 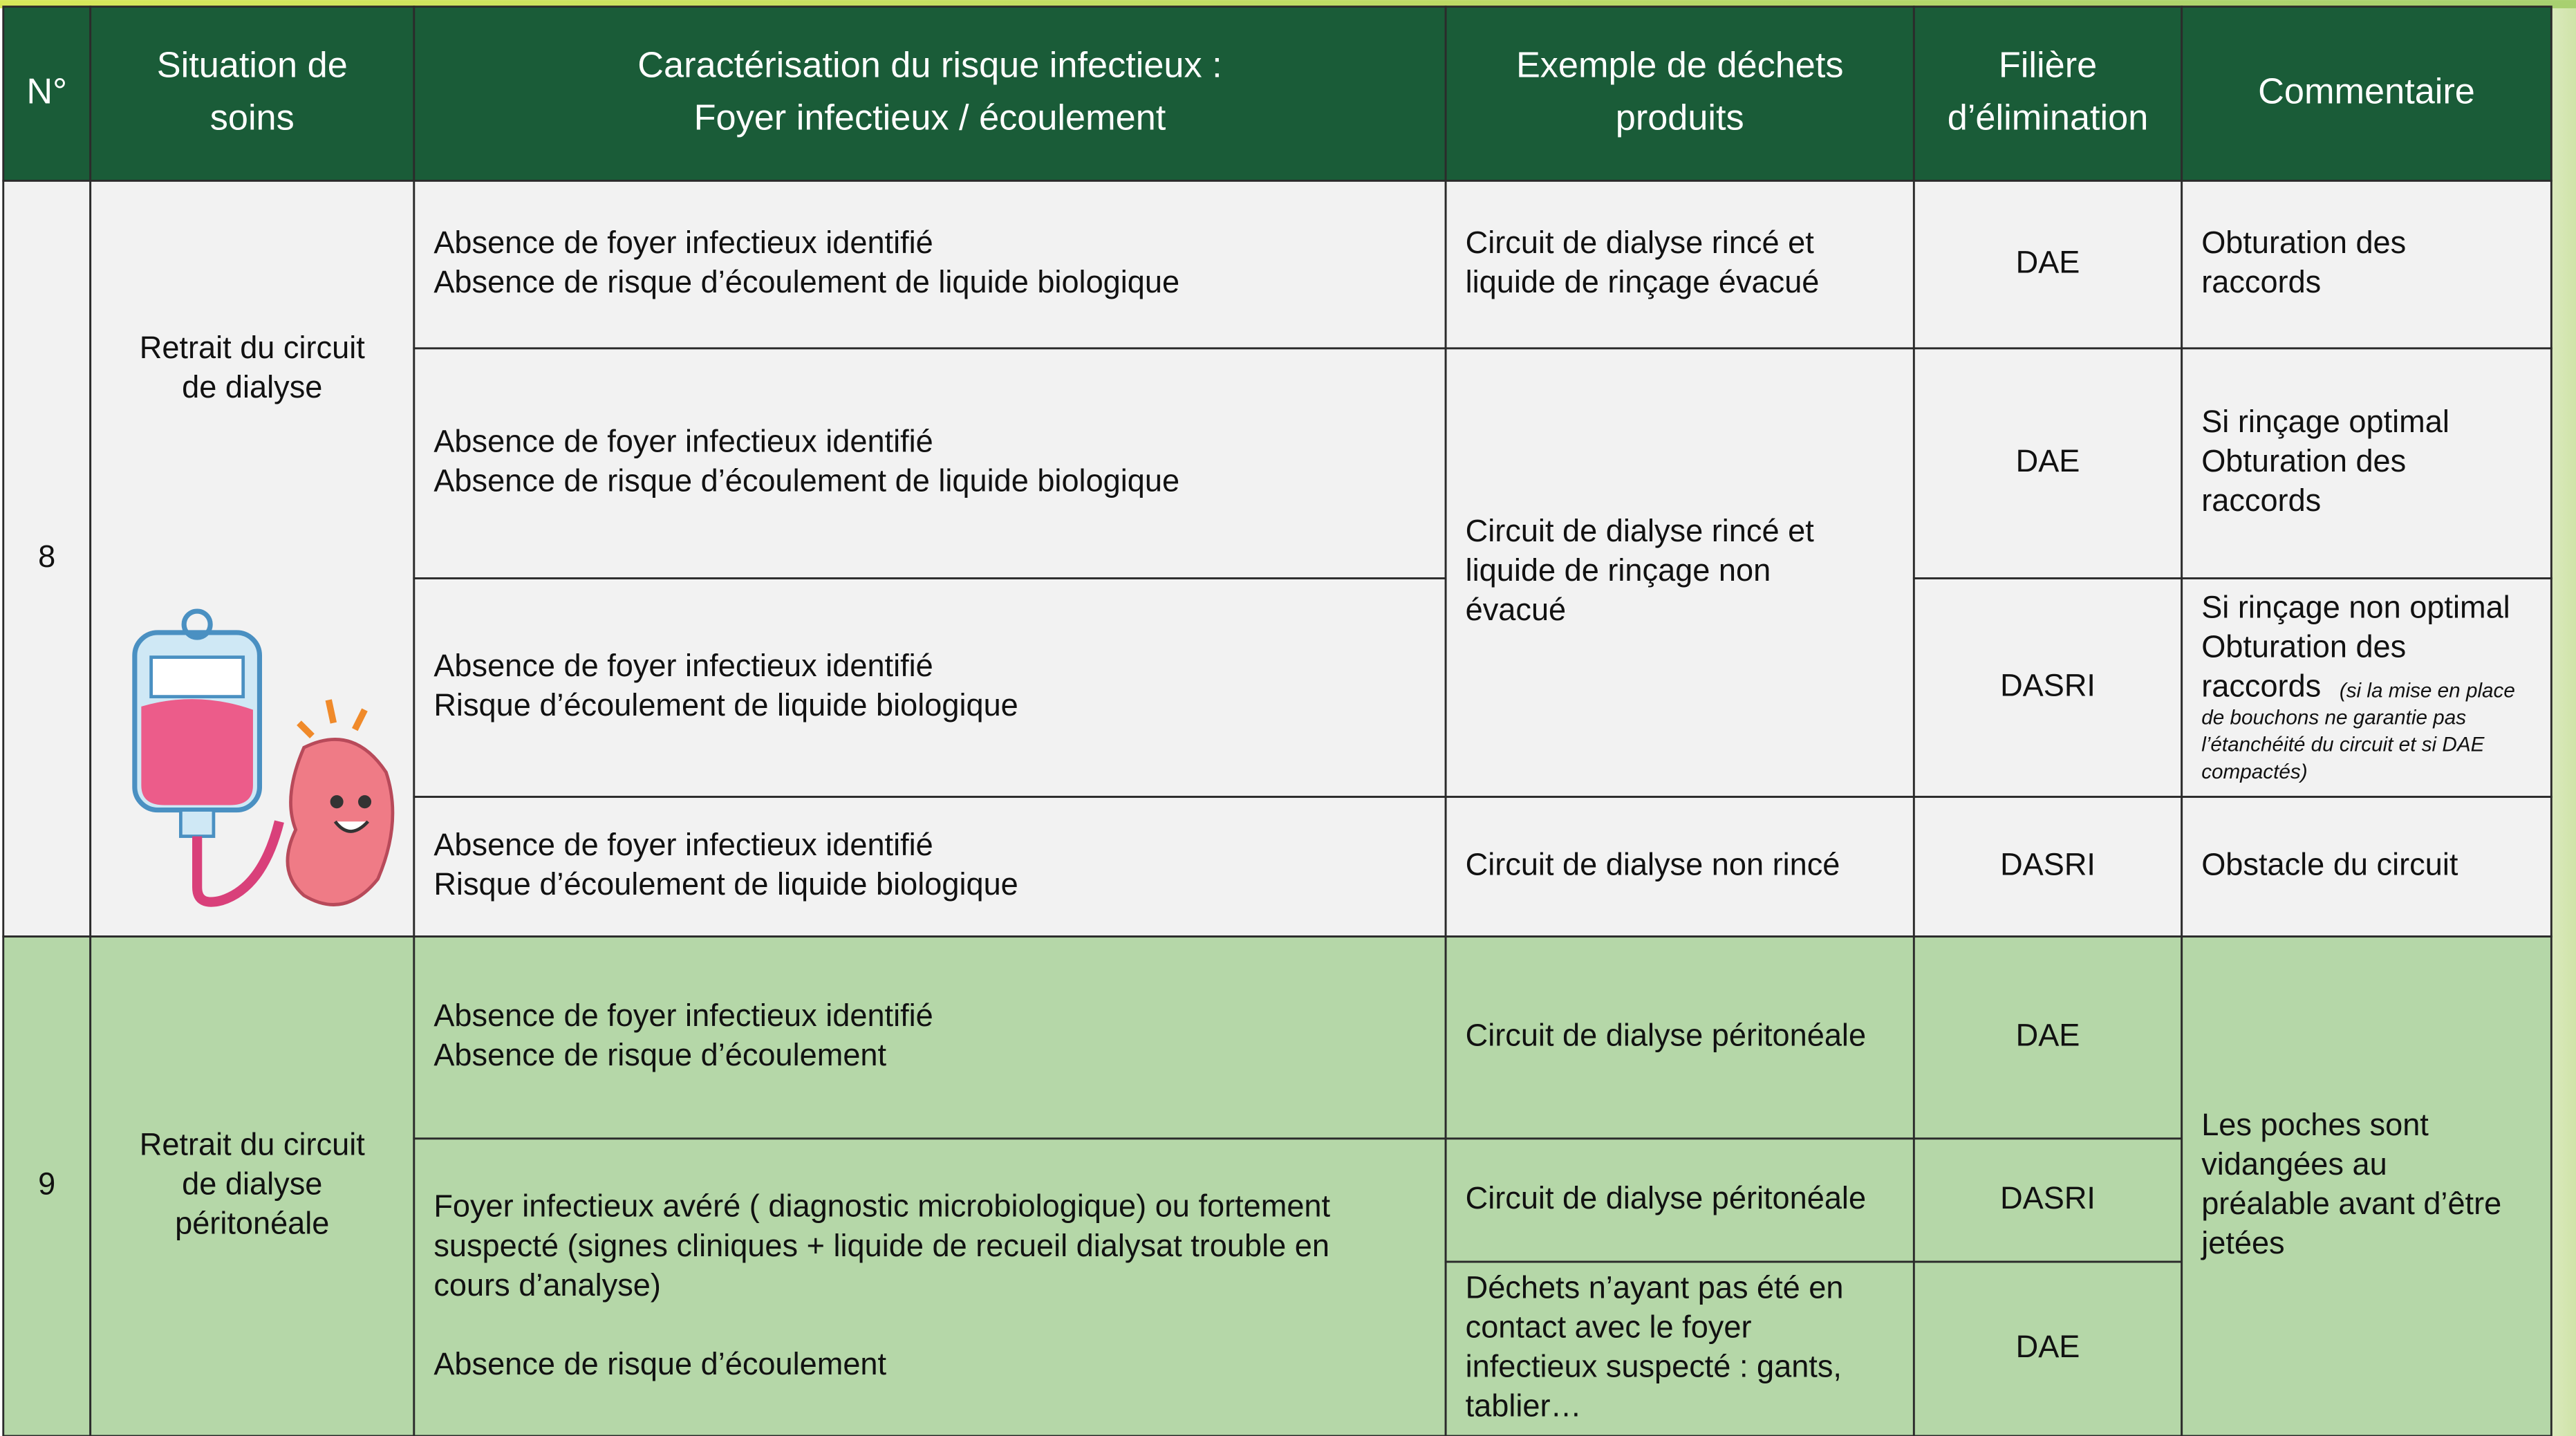 I want to click on comment: Les poches sont, so click(x=2315, y=1124).